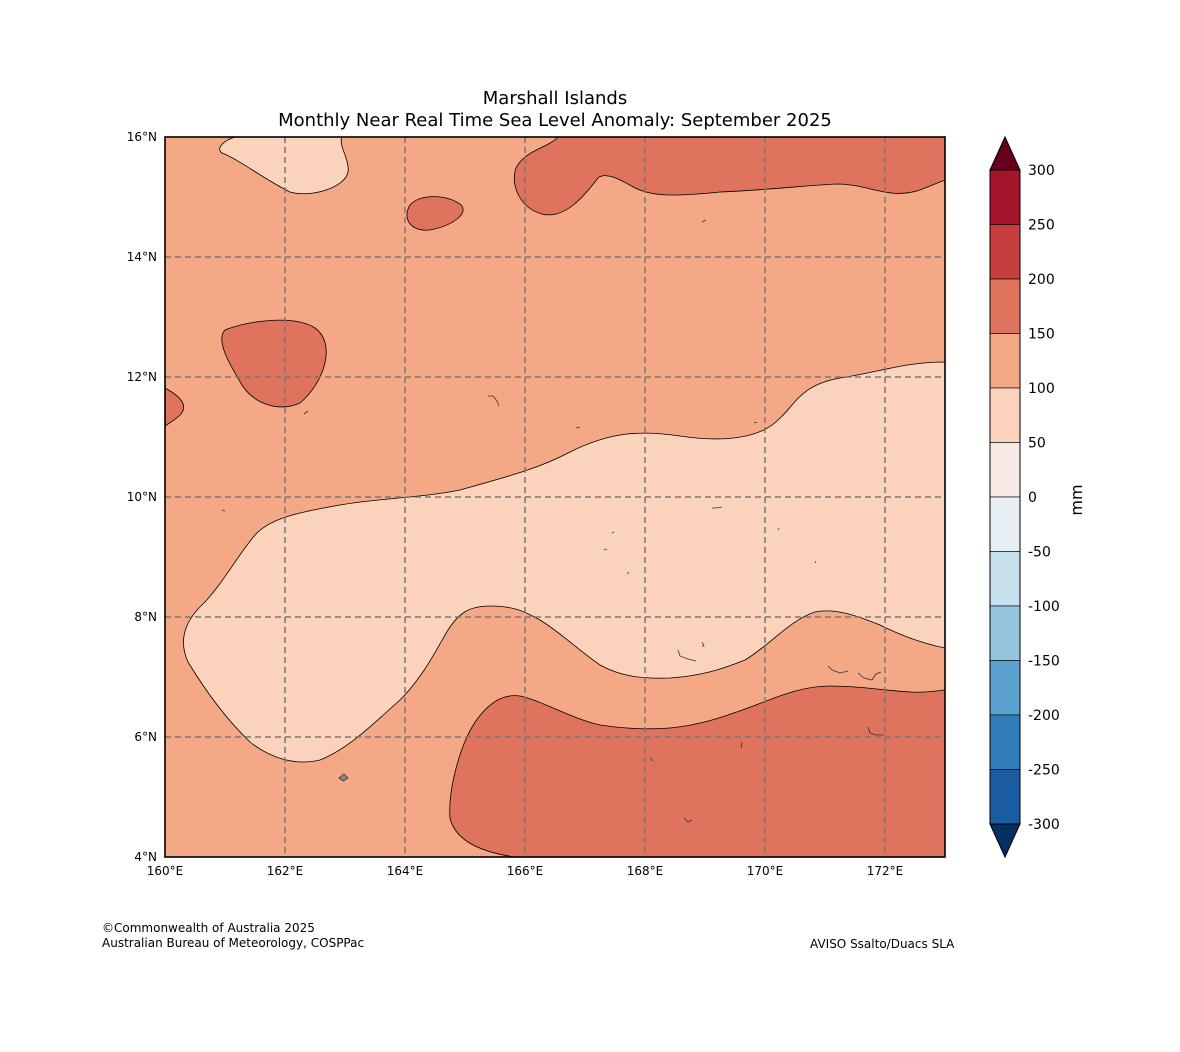 The width and height of the screenshot is (1180, 1052). I want to click on latitude-tick-label: 8°N, so click(145, 617).